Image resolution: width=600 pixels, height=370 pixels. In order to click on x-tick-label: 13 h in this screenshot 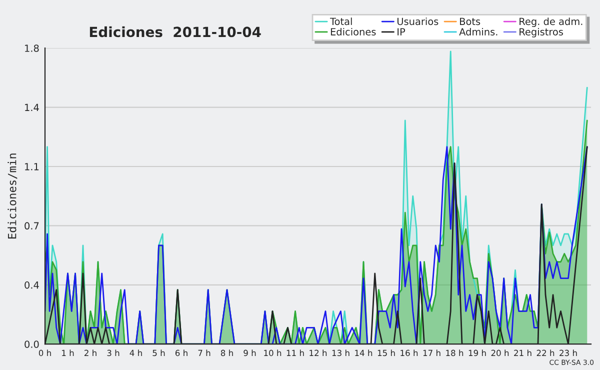, I will do `click(341, 353)`.